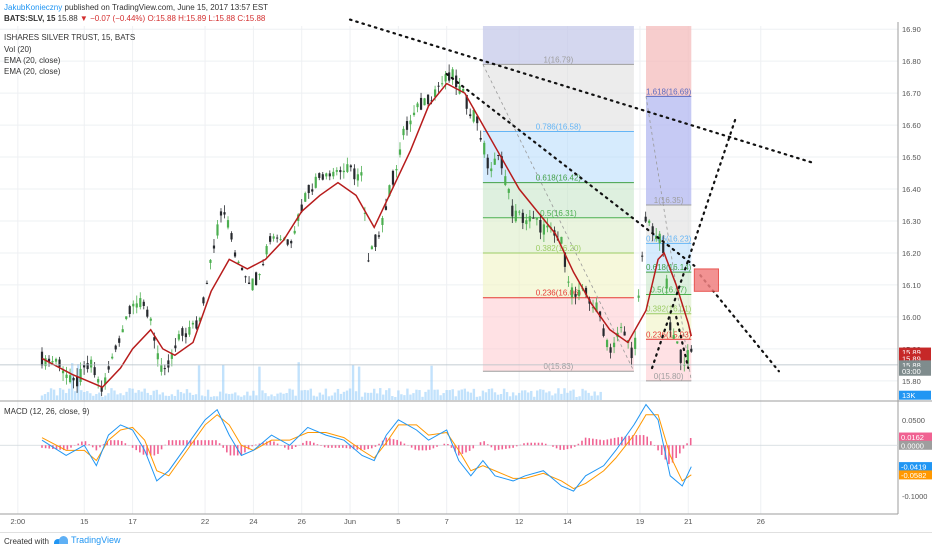 This screenshot has width=932, height=551. What do you see at coordinates (913, 475) in the screenshot?
I see `macd-value-label: -0.0582` at bounding box center [913, 475].